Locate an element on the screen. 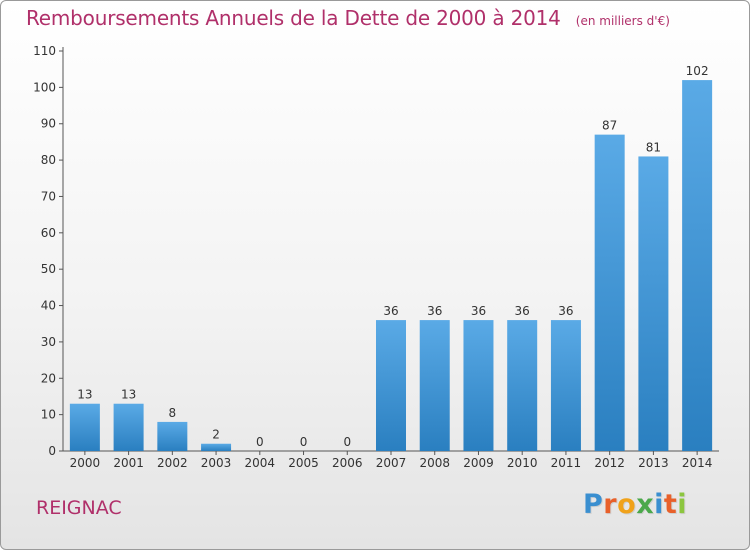 The height and width of the screenshot is (550, 750). x-tick-label: 2010 is located at coordinates (522, 463).